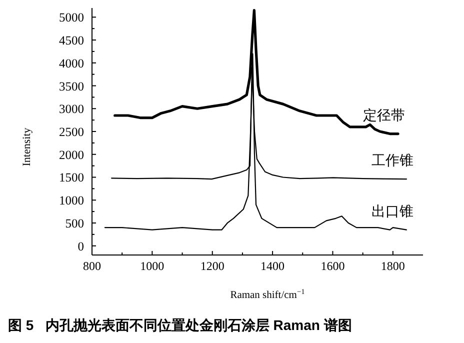 The width and height of the screenshot is (464, 343). What do you see at coordinates (71, 155) in the screenshot?
I see `y-tick-label: 2000` at bounding box center [71, 155].